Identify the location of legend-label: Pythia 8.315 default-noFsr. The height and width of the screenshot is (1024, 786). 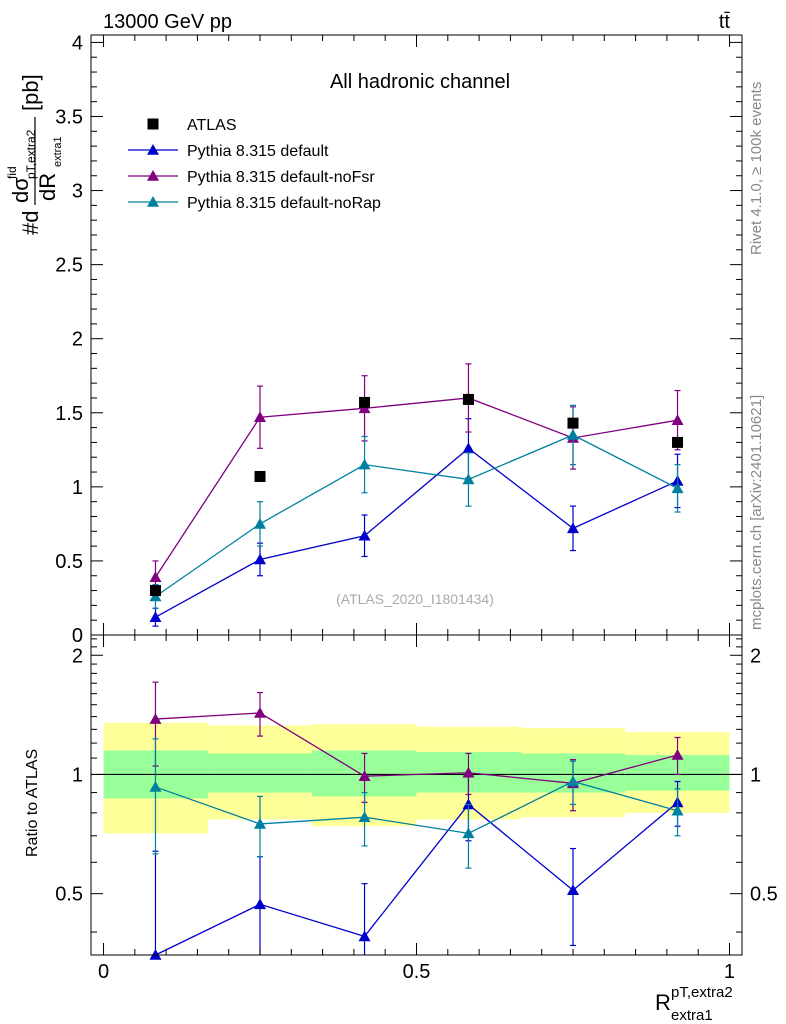
(281, 177).